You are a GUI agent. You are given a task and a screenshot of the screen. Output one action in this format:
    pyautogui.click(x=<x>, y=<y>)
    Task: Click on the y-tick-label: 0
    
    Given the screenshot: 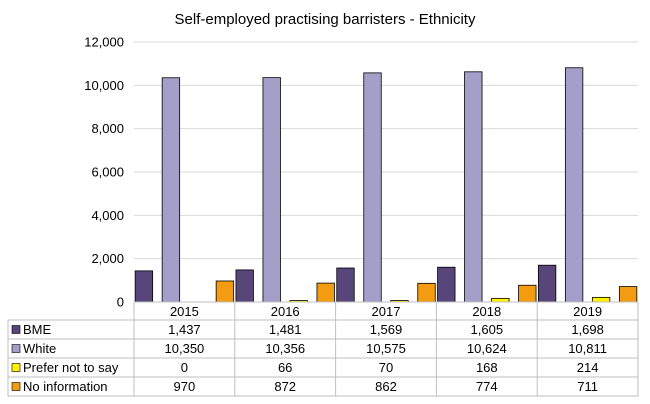 What is the action you would take?
    pyautogui.click(x=120, y=302)
    